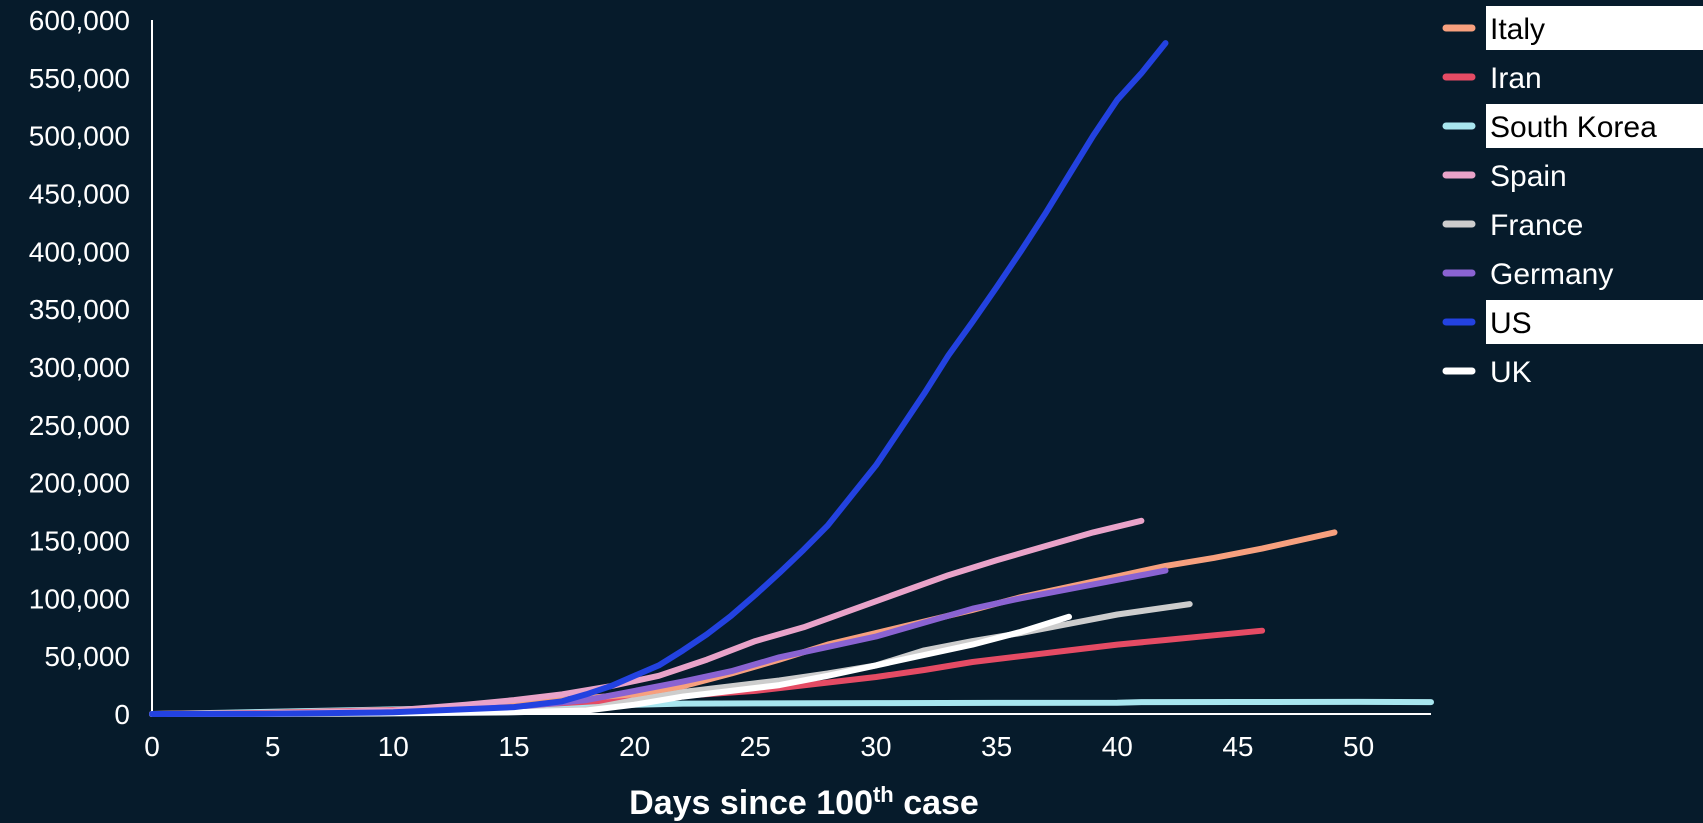  Describe the element at coordinates (1528, 176) in the screenshot. I see `legend-label: Spain` at that location.